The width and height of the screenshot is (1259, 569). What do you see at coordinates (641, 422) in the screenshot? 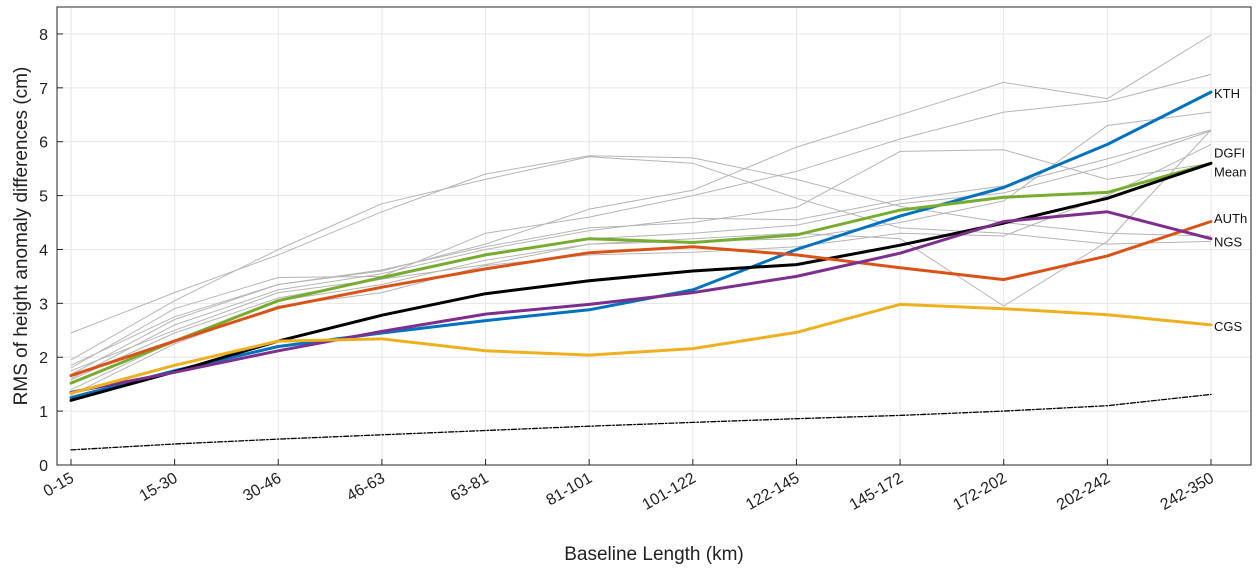
I see `dashed-reference-line` at bounding box center [641, 422].